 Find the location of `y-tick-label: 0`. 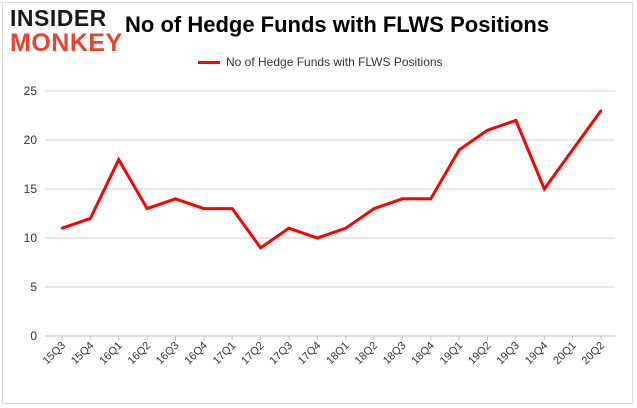

y-tick-label: 0 is located at coordinates (33, 336).